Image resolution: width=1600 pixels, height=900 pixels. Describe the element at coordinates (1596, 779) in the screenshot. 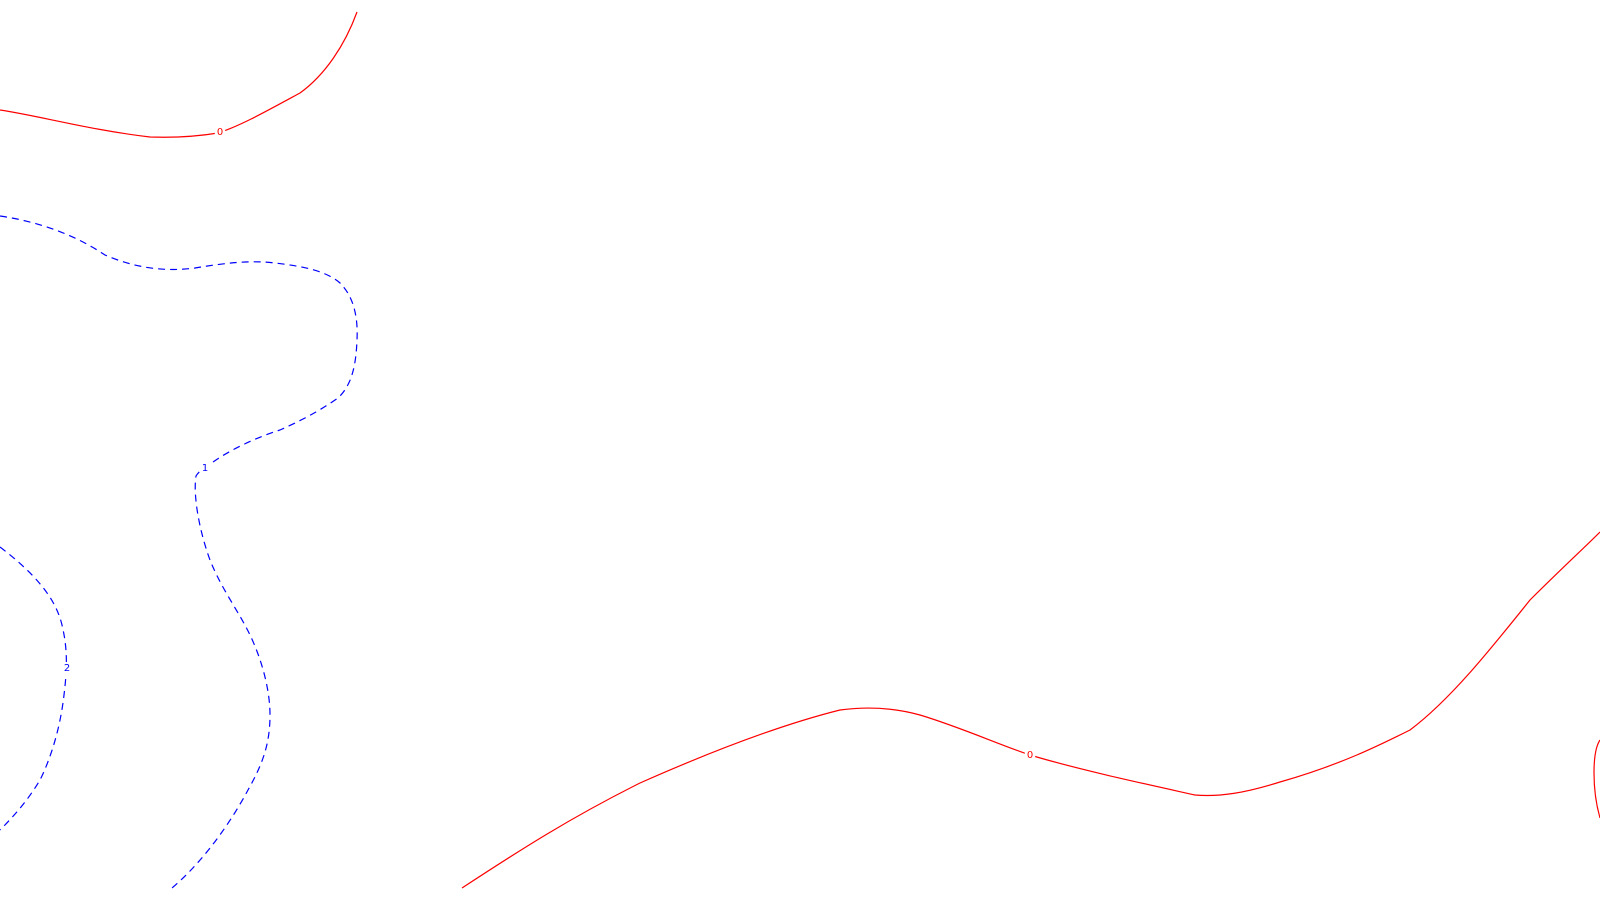

I see `contour-line-level-0-right-edge` at that location.